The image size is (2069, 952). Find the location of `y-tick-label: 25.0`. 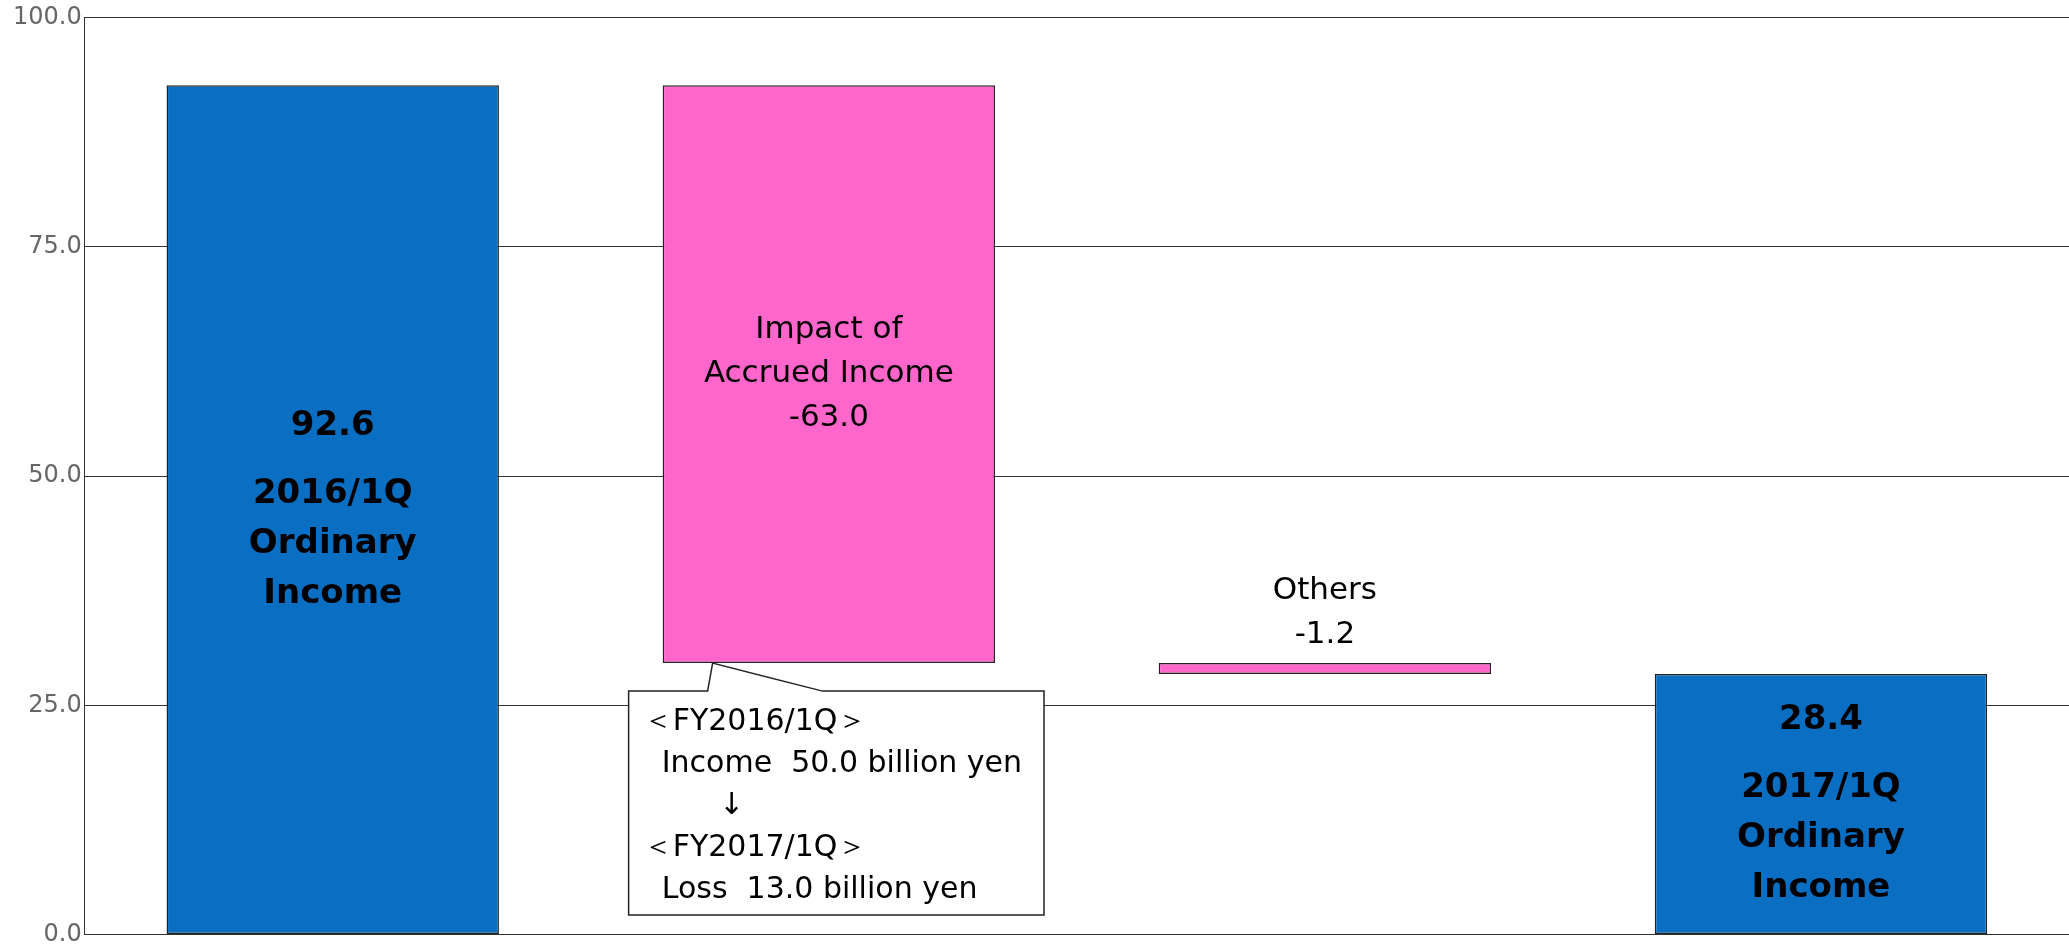

y-tick-label: 25.0 is located at coordinates (55, 703).